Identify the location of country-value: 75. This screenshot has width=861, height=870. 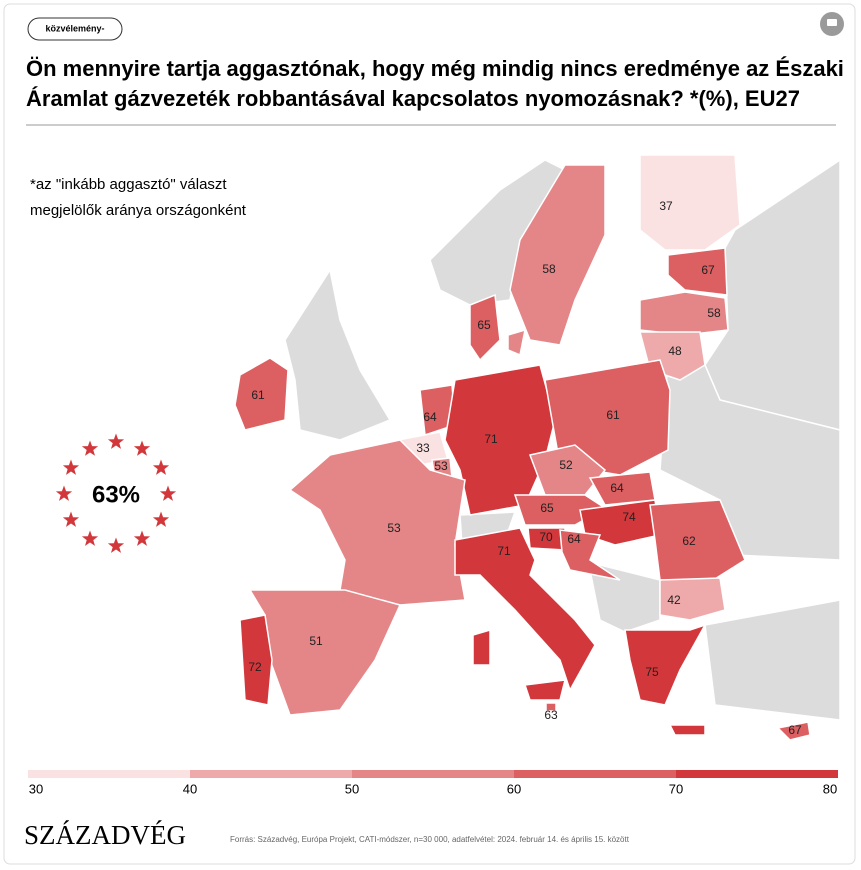
(652, 672).